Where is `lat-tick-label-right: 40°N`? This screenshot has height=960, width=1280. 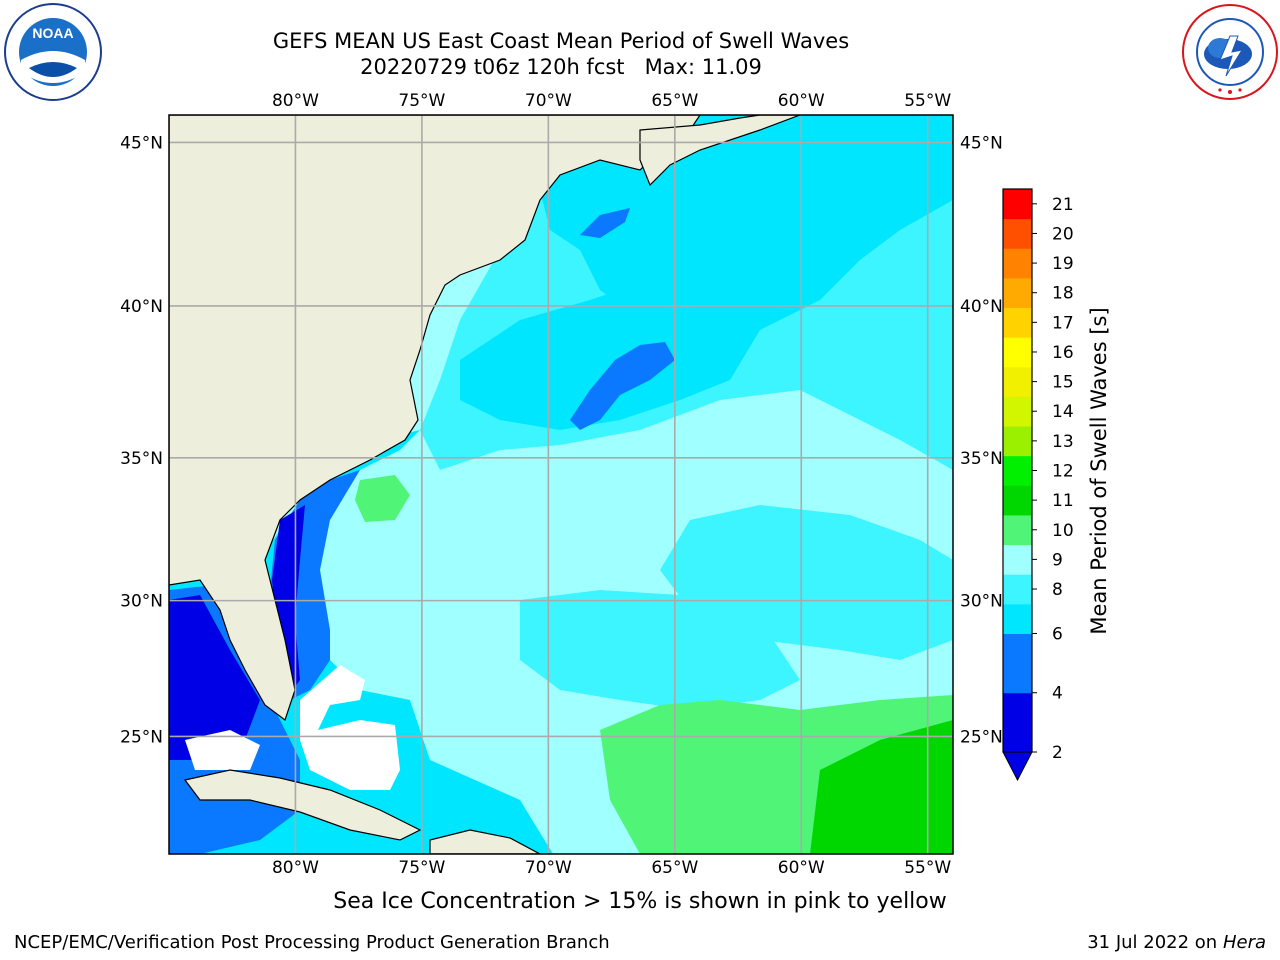 lat-tick-label-right: 40°N is located at coordinates (981, 307).